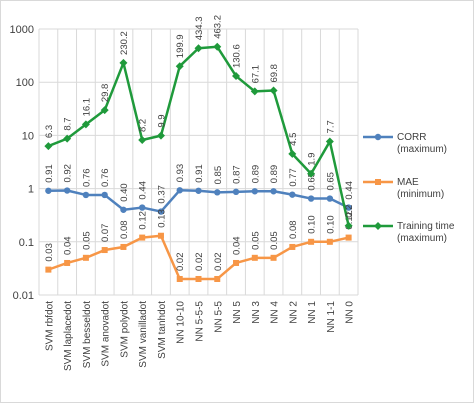  Describe the element at coordinates (181, 322) in the screenshot. I see `x-tick-label: NN 10-10` at that location.